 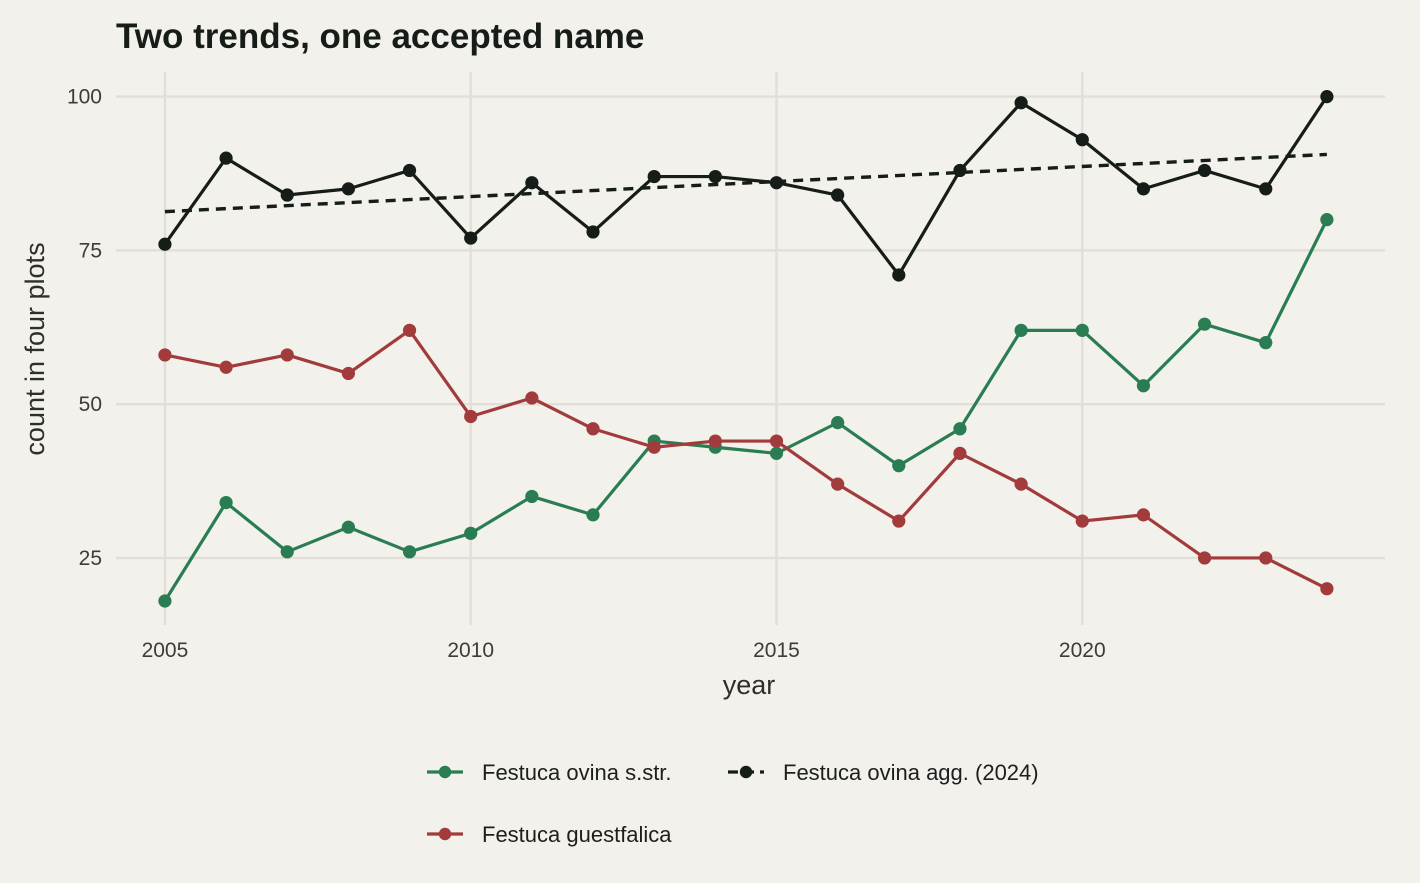 What do you see at coordinates (745, 183) in the screenshot?
I see `trend-line` at bounding box center [745, 183].